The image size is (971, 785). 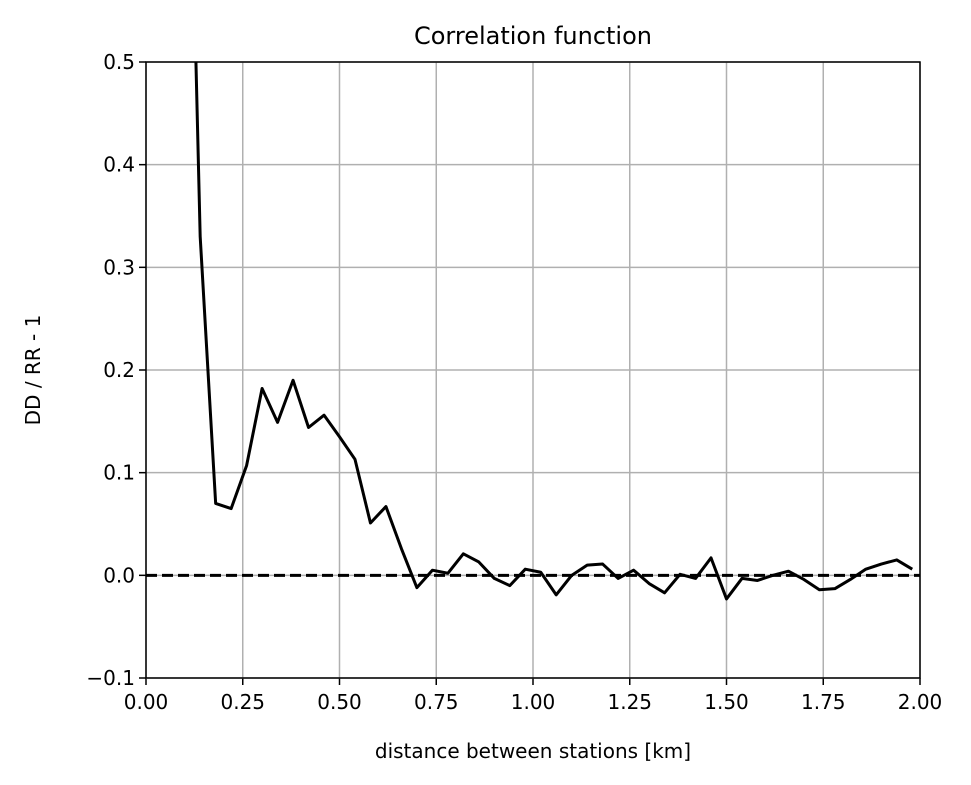 What do you see at coordinates (119, 267) in the screenshot?
I see `y-tick-label: 0.3` at bounding box center [119, 267].